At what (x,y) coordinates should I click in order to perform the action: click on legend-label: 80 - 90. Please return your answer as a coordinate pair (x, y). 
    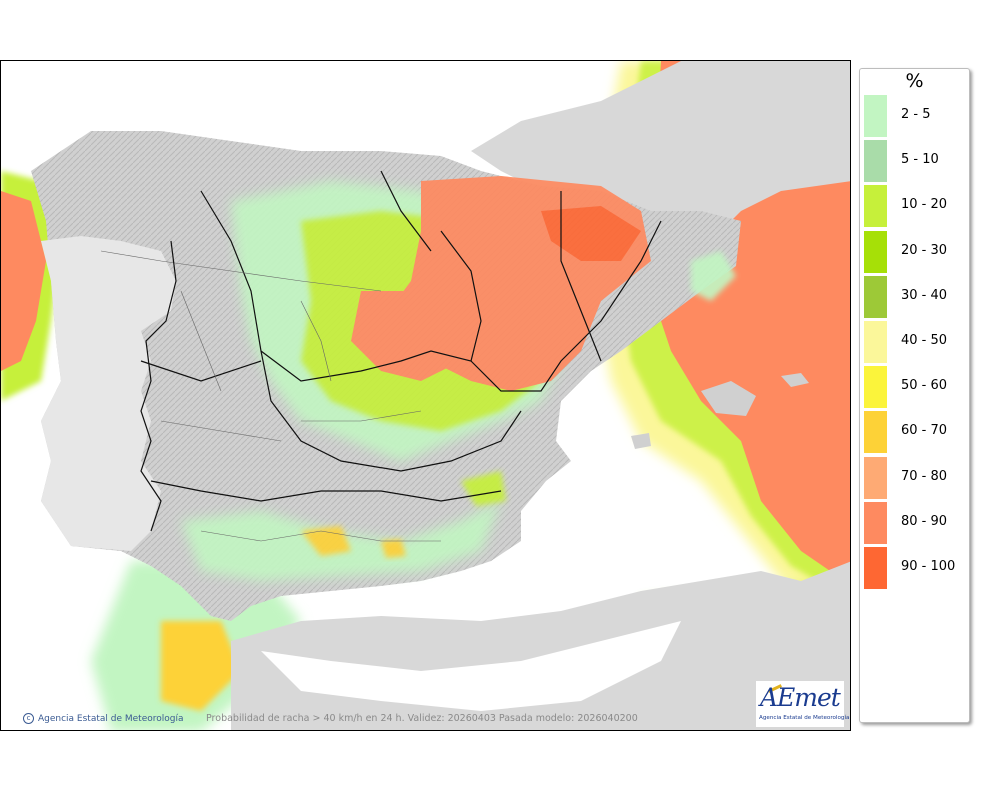
    Looking at the image, I should click on (924, 521).